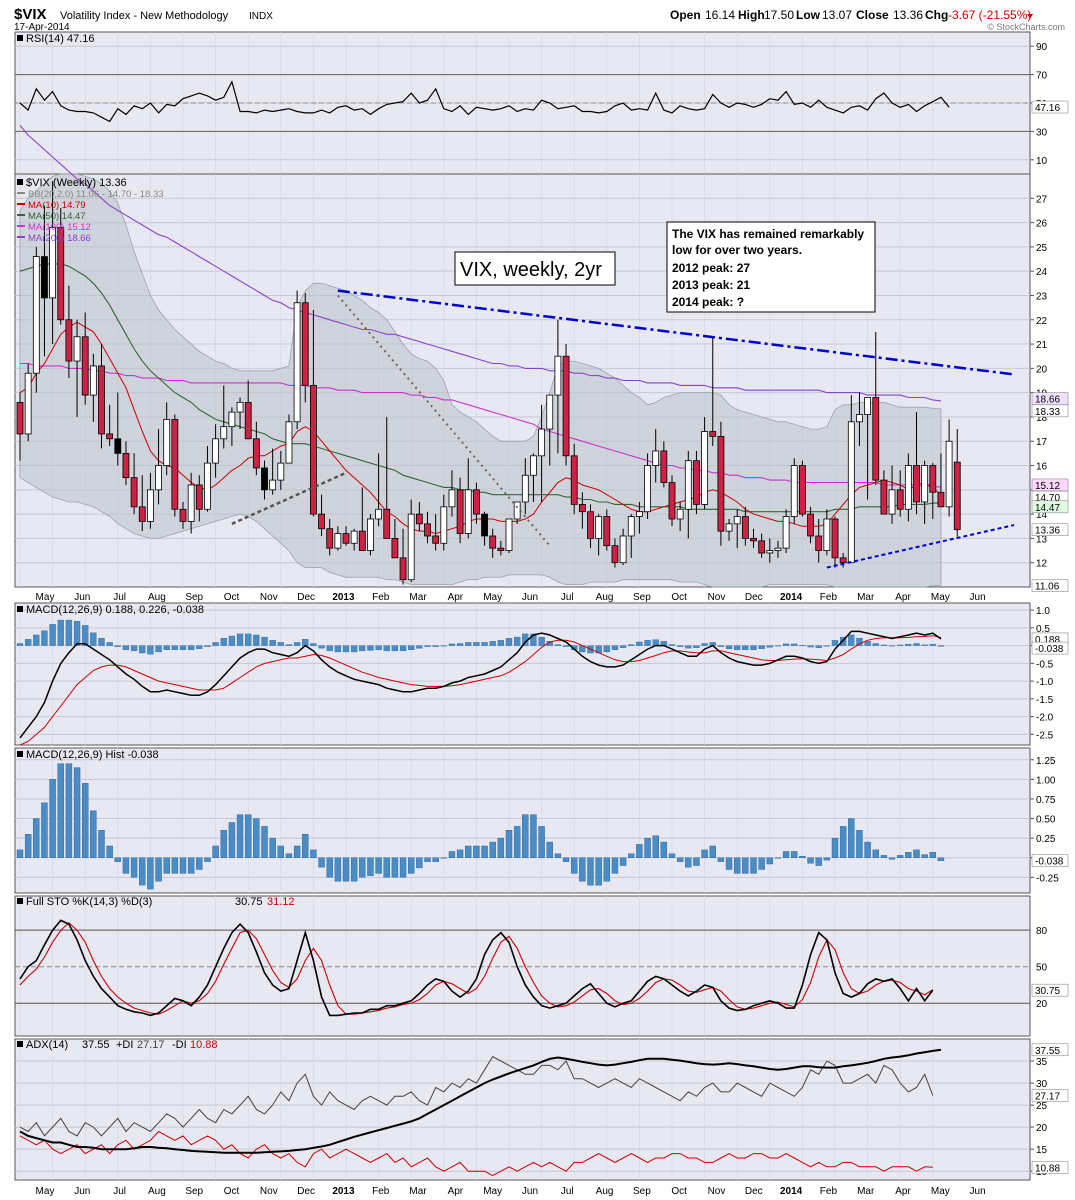 Image resolution: width=1075 pixels, height=1200 pixels. I want to click on price-tag-bb-lower: 11.06, so click(1047, 587).